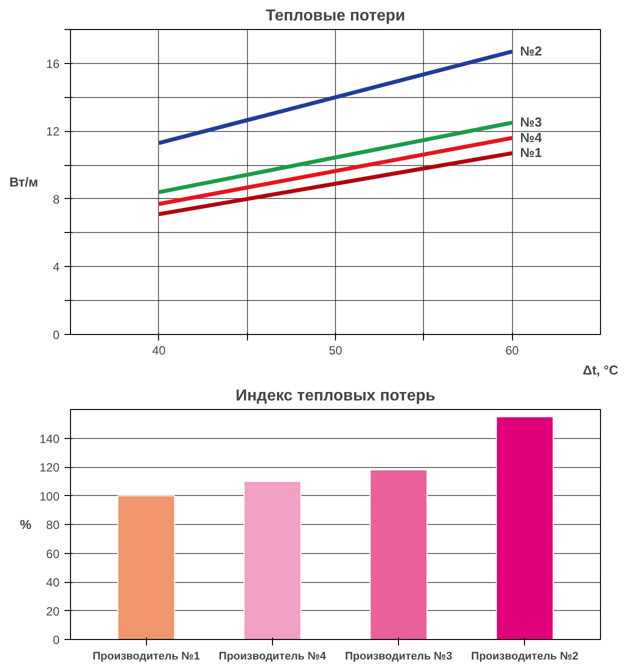 The image size is (638, 670). Describe the element at coordinates (531, 51) in the screenshot. I see `series-label: №2` at that location.